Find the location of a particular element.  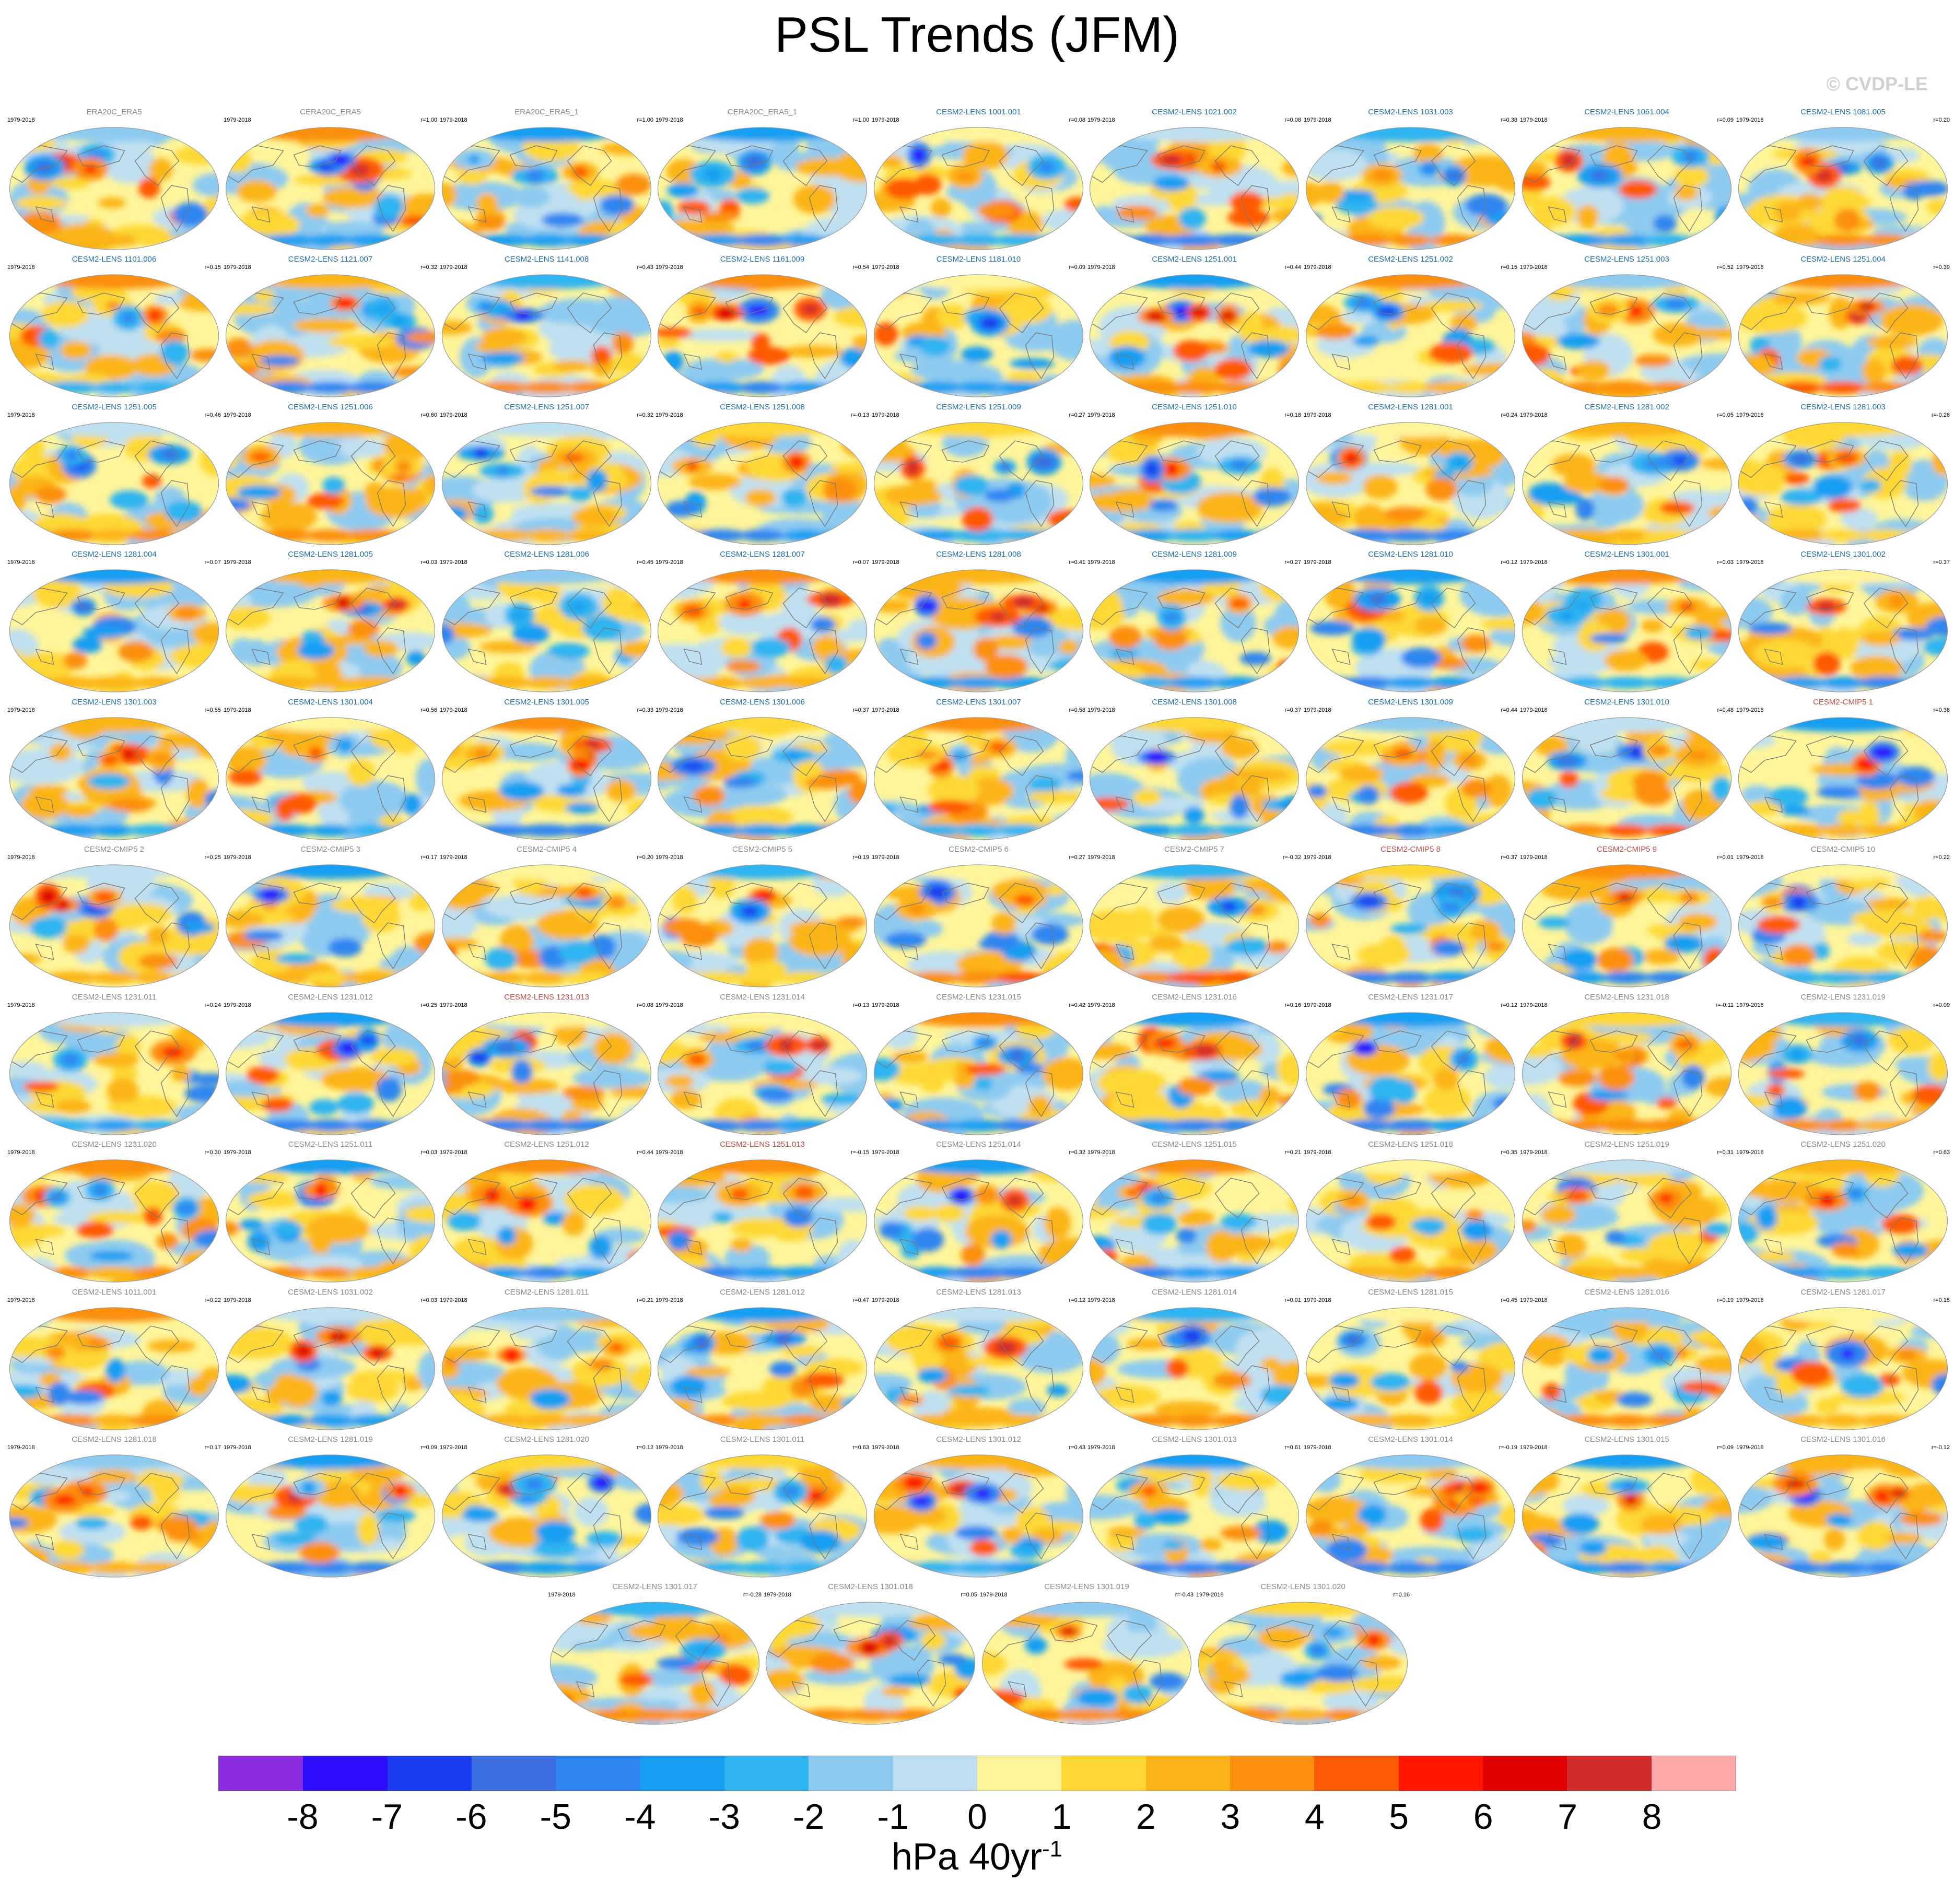

panel-pattern-correlation: r=0.58 is located at coordinates (1077, 710).